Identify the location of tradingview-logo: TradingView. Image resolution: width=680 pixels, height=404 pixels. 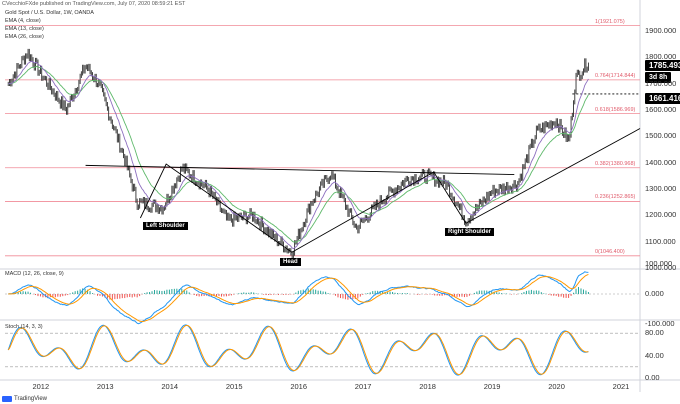
(24, 399).